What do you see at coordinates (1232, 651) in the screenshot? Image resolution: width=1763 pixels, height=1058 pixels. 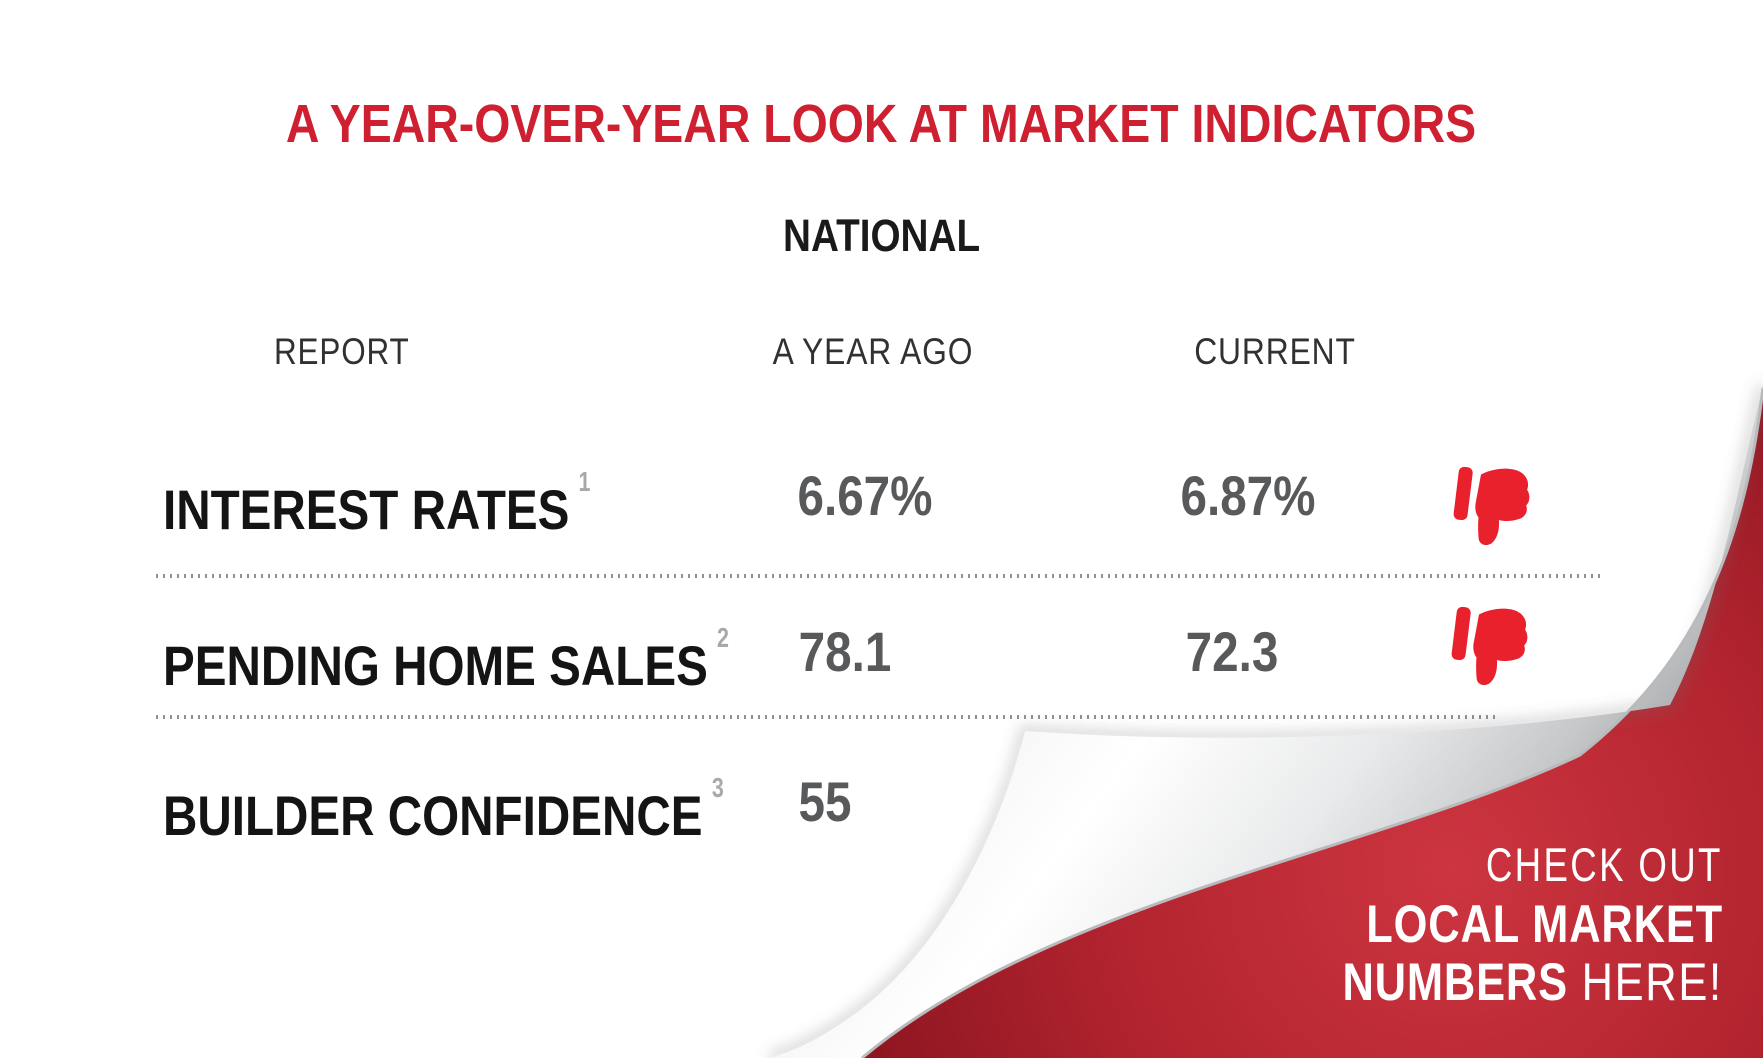 I see `value-pending-home-sales-current: 72.3` at bounding box center [1232, 651].